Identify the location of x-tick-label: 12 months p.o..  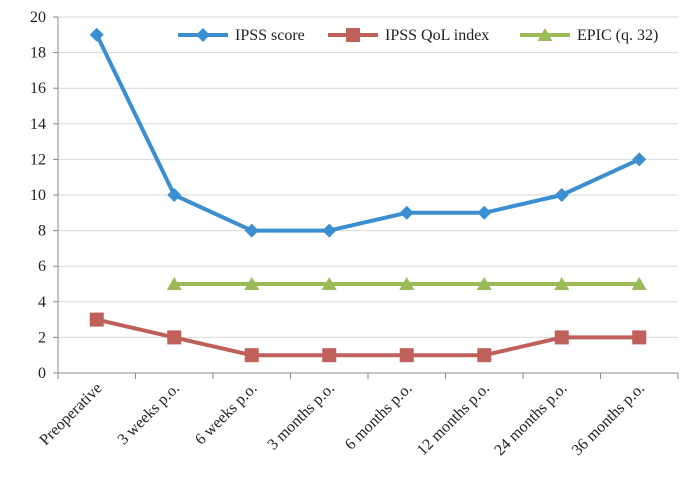
(453, 419).